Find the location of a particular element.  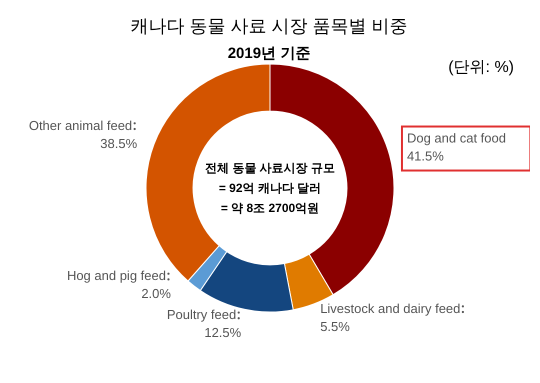

chart-subtitle: 2019년 기준 is located at coordinates (269, 53).